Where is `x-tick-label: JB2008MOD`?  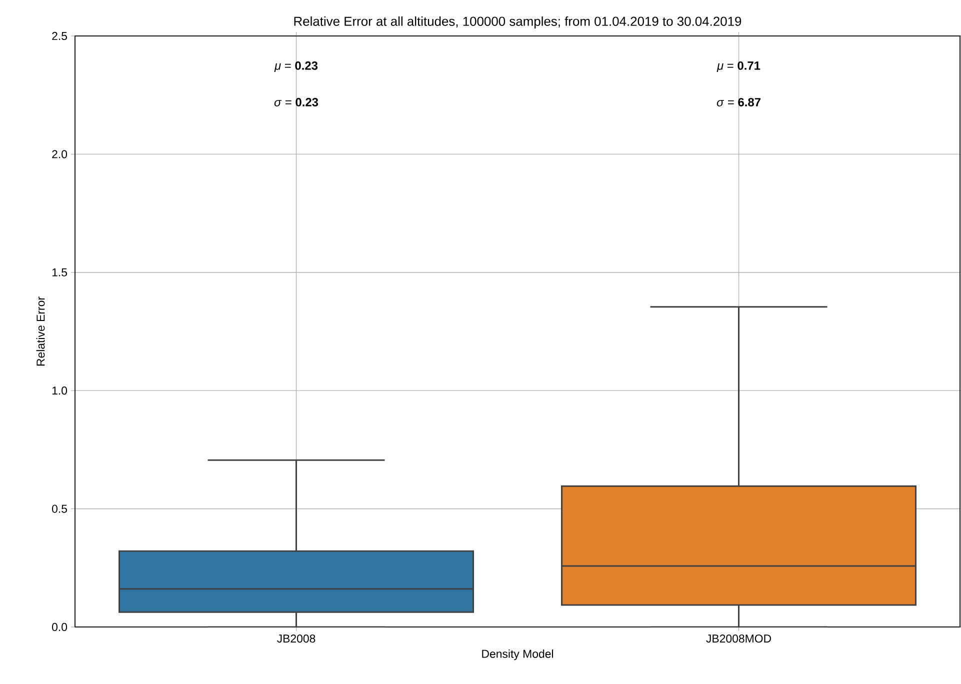 x-tick-label: JB2008MOD is located at coordinates (738, 638).